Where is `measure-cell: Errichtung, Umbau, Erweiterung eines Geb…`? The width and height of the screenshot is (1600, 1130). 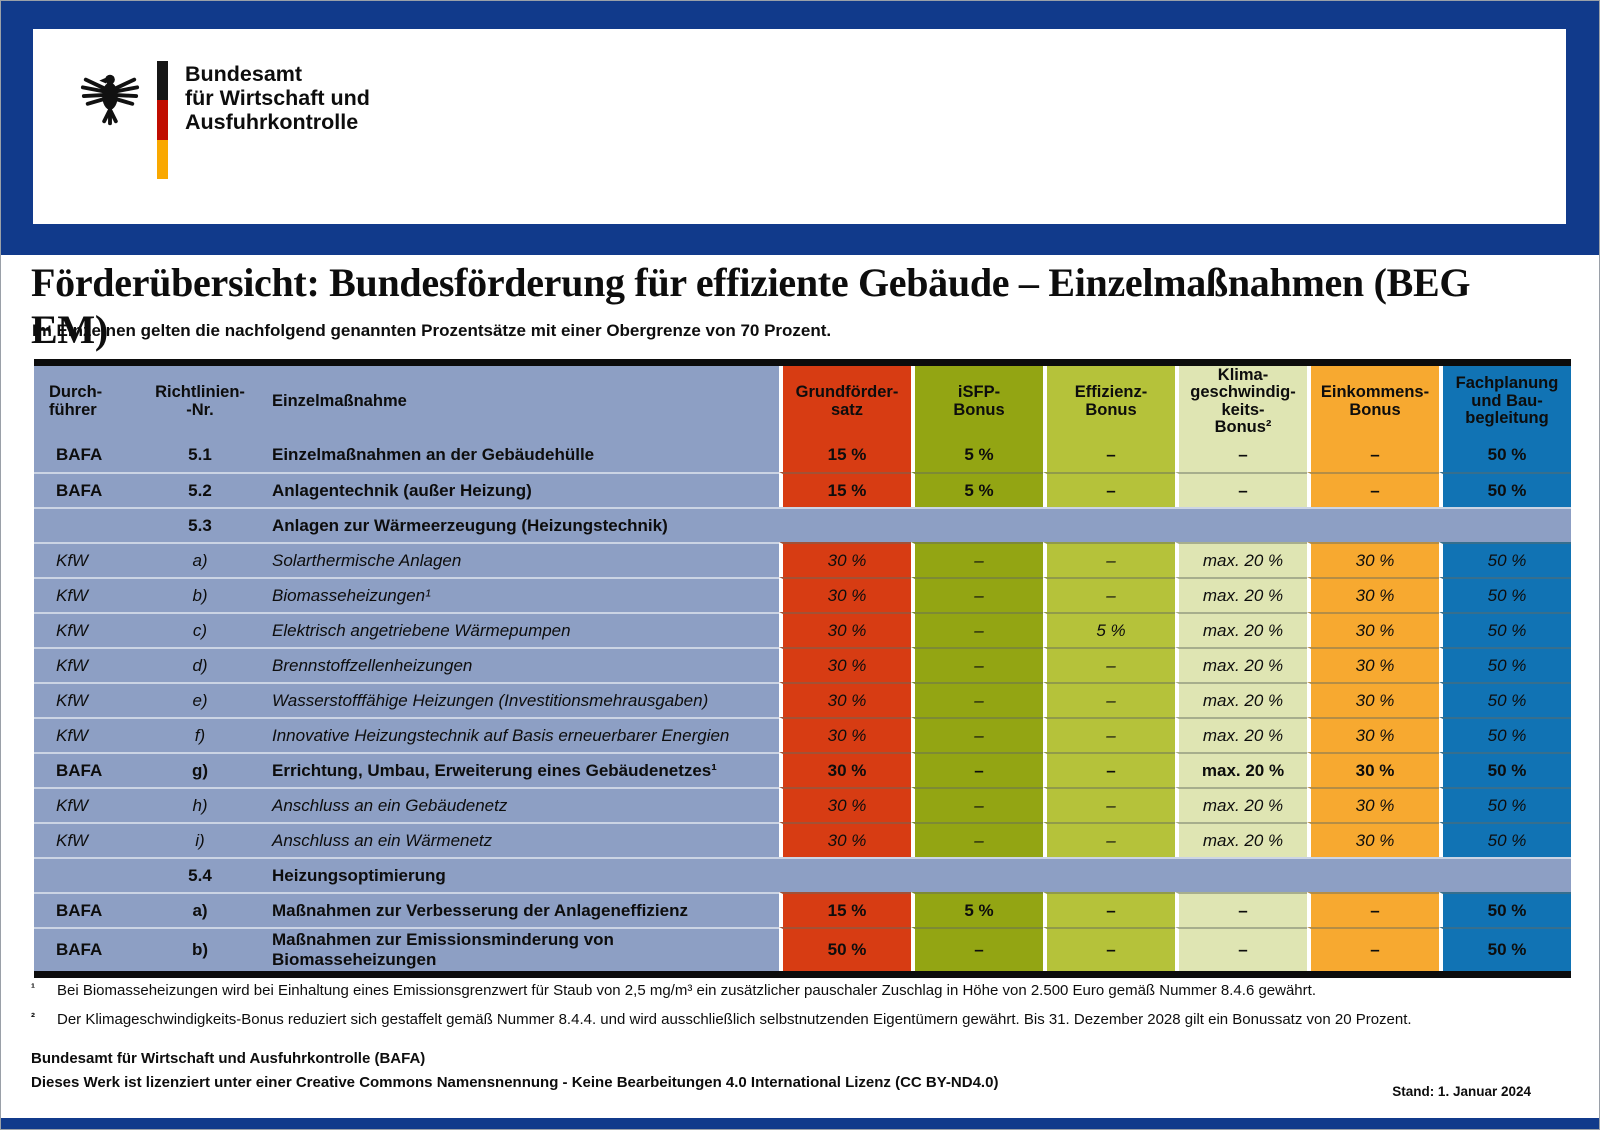 measure-cell: Errichtung, Umbau, Erweiterung eines Geb… is located at coordinates (521, 769).